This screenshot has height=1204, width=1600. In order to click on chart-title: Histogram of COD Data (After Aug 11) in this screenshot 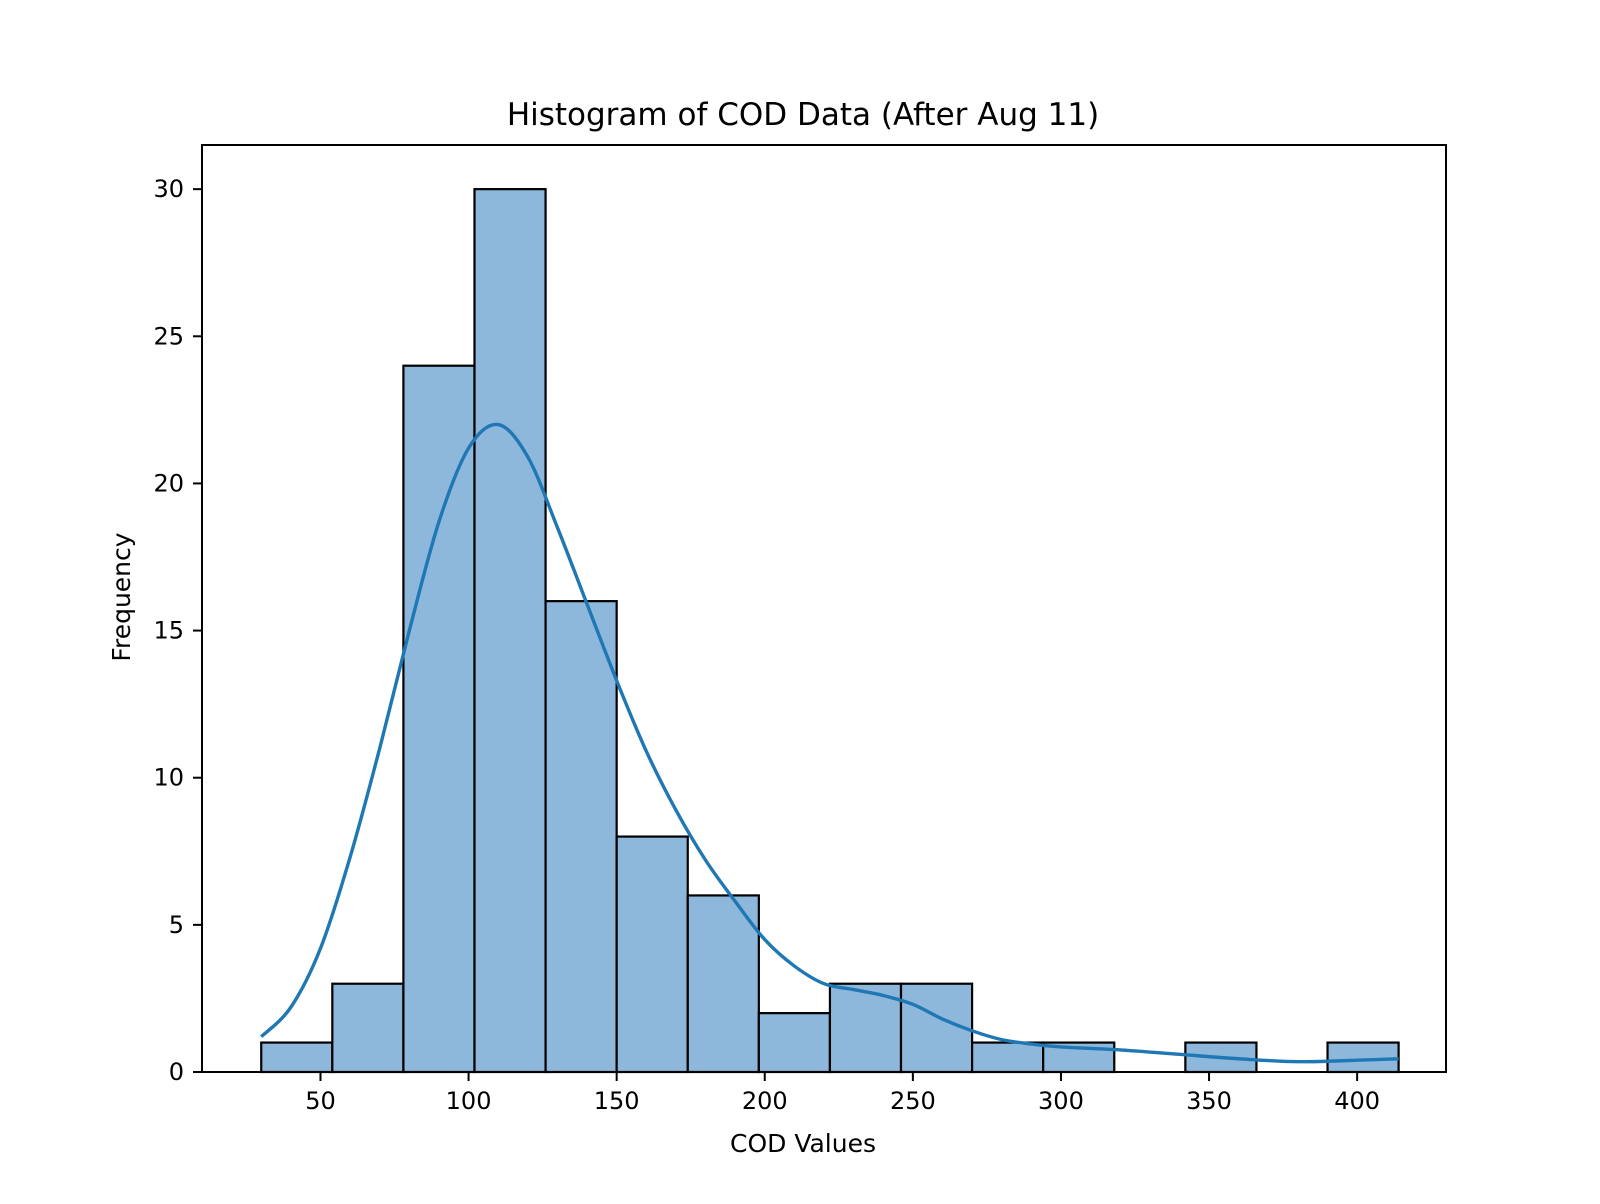, I will do `click(803, 115)`.